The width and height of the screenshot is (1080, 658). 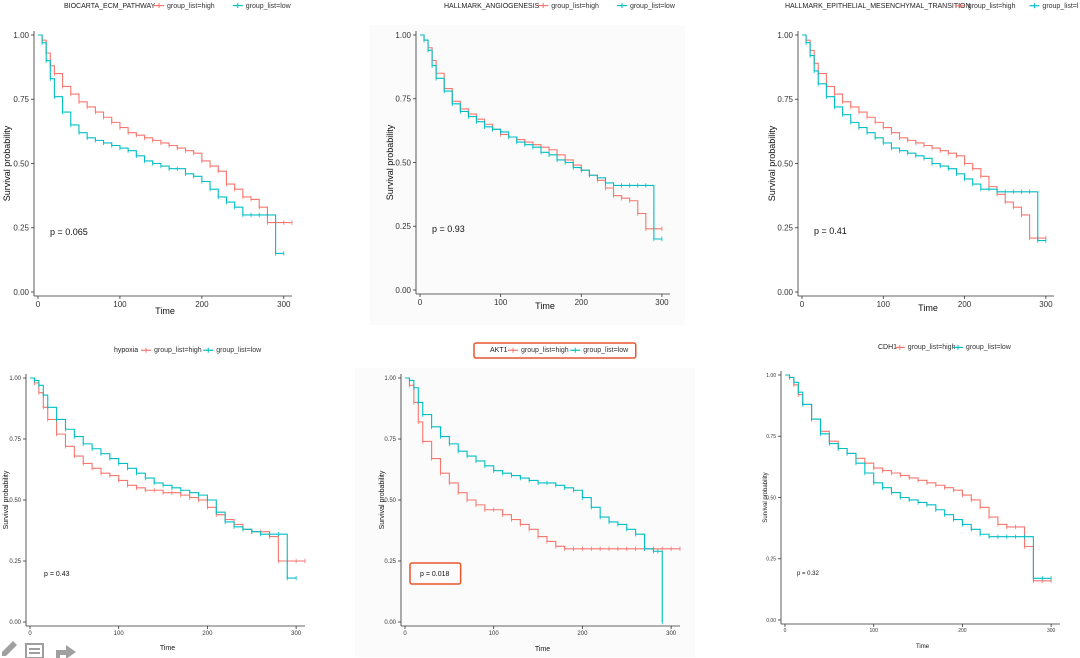 I want to click on p-value-label: p = 0.93, so click(x=448, y=229).